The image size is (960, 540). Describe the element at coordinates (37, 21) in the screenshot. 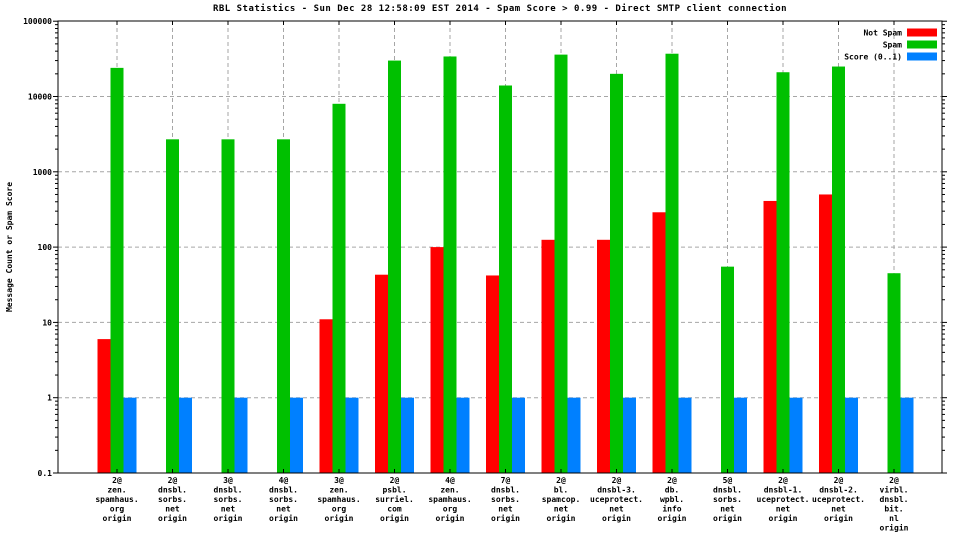

I see `y-tick-label: 100000` at that location.